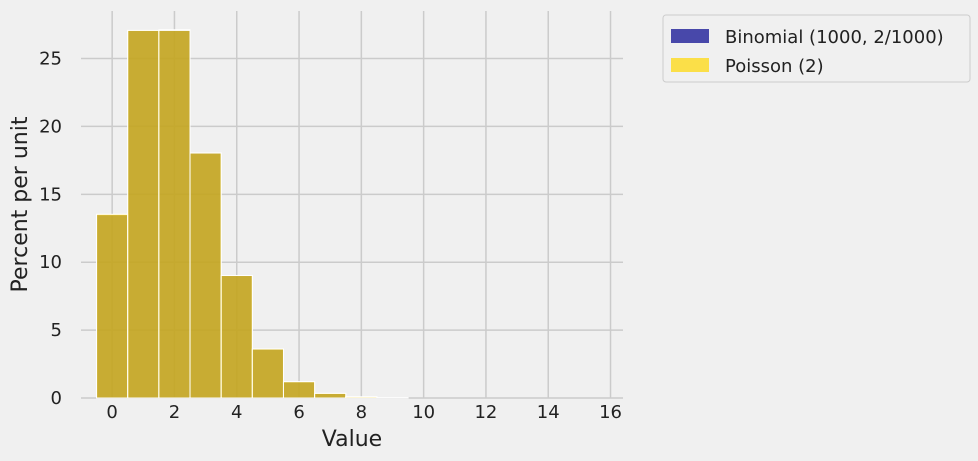  Describe the element at coordinates (774, 66) in the screenshot. I see `legend-label-poisson: Poisson (2)` at that location.